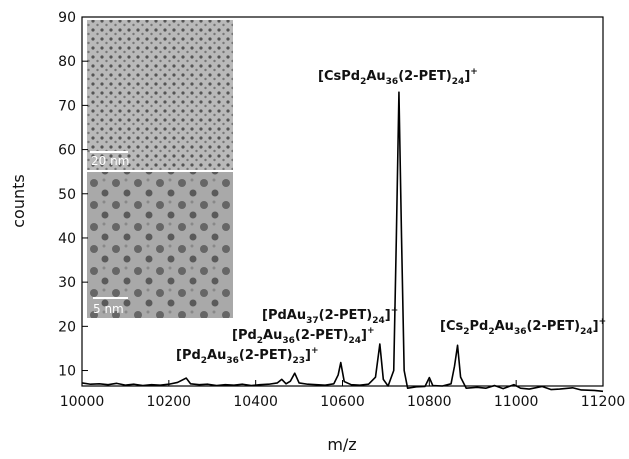  I want to click on y-tick-label: 60, so click(67, 151).